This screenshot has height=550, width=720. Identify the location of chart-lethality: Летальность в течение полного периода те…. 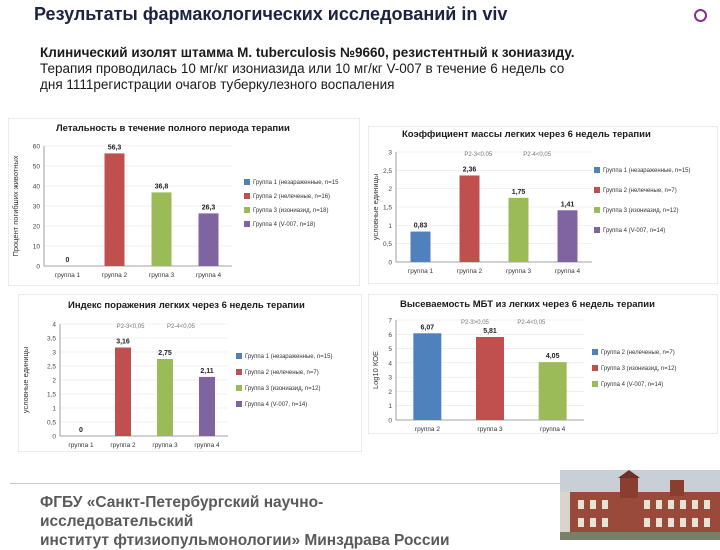
(184, 202).